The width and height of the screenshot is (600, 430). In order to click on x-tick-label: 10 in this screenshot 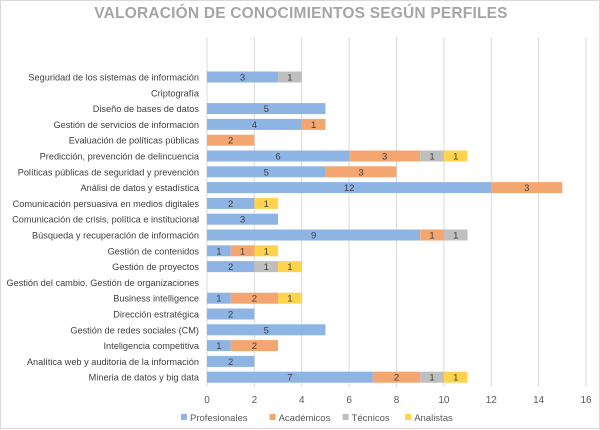, I will do `click(444, 400)`.